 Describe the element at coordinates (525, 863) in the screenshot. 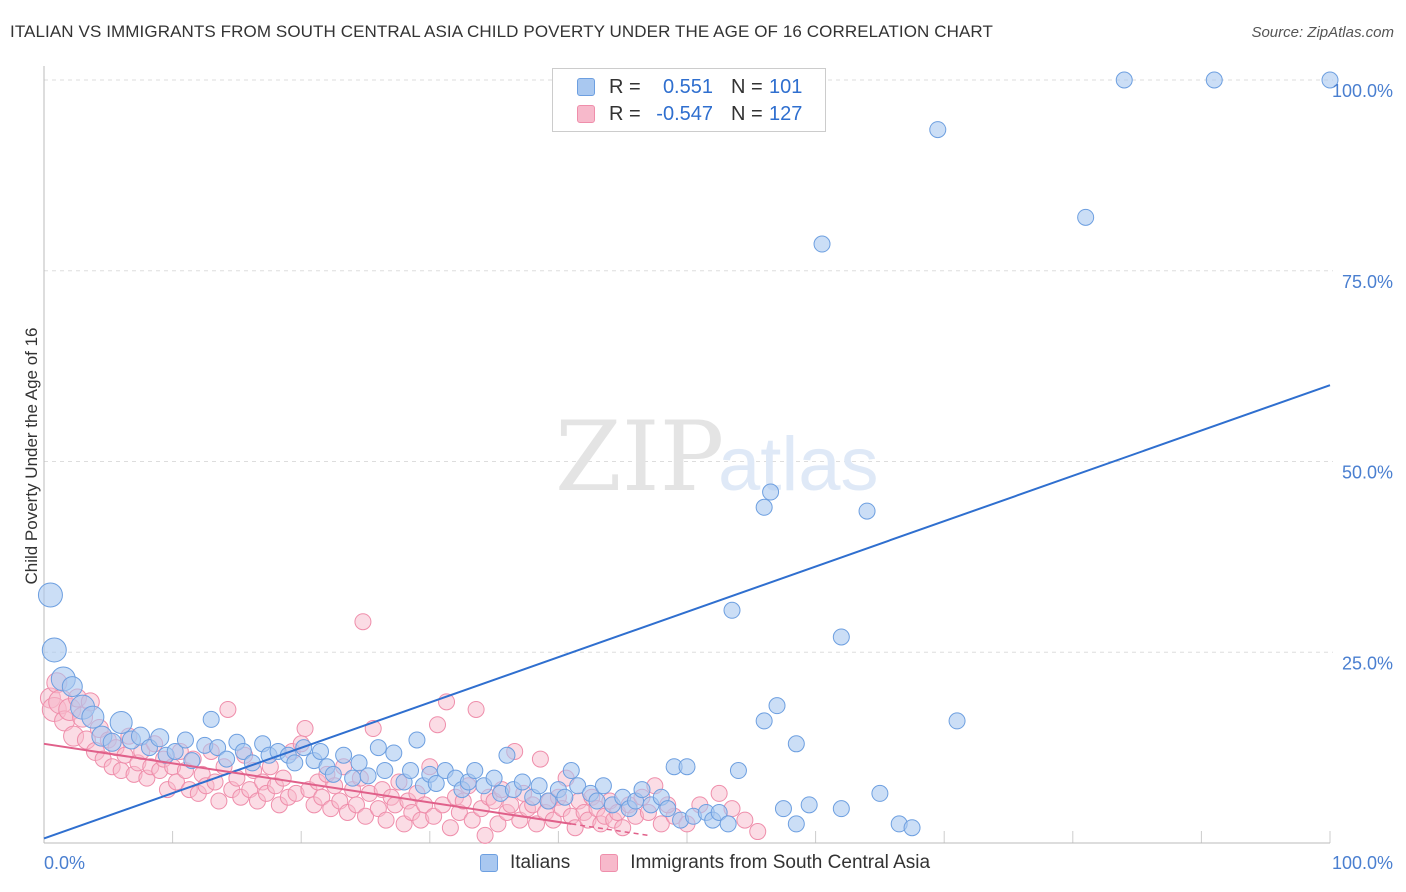

I see `legend-item-italians: Italians` at that location.